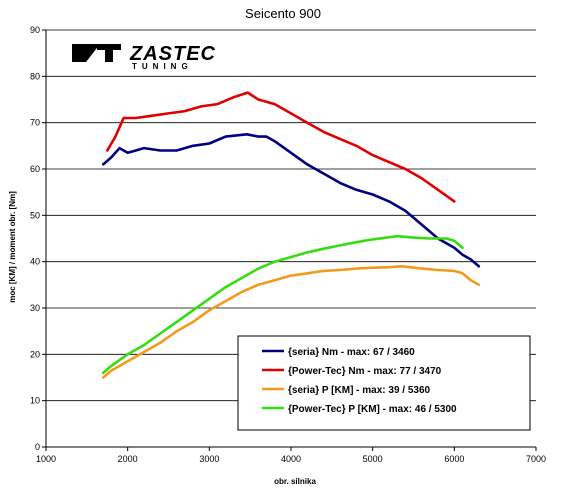 This screenshot has height=498, width=566. I want to click on x-tick-label: 1000, so click(46, 459).